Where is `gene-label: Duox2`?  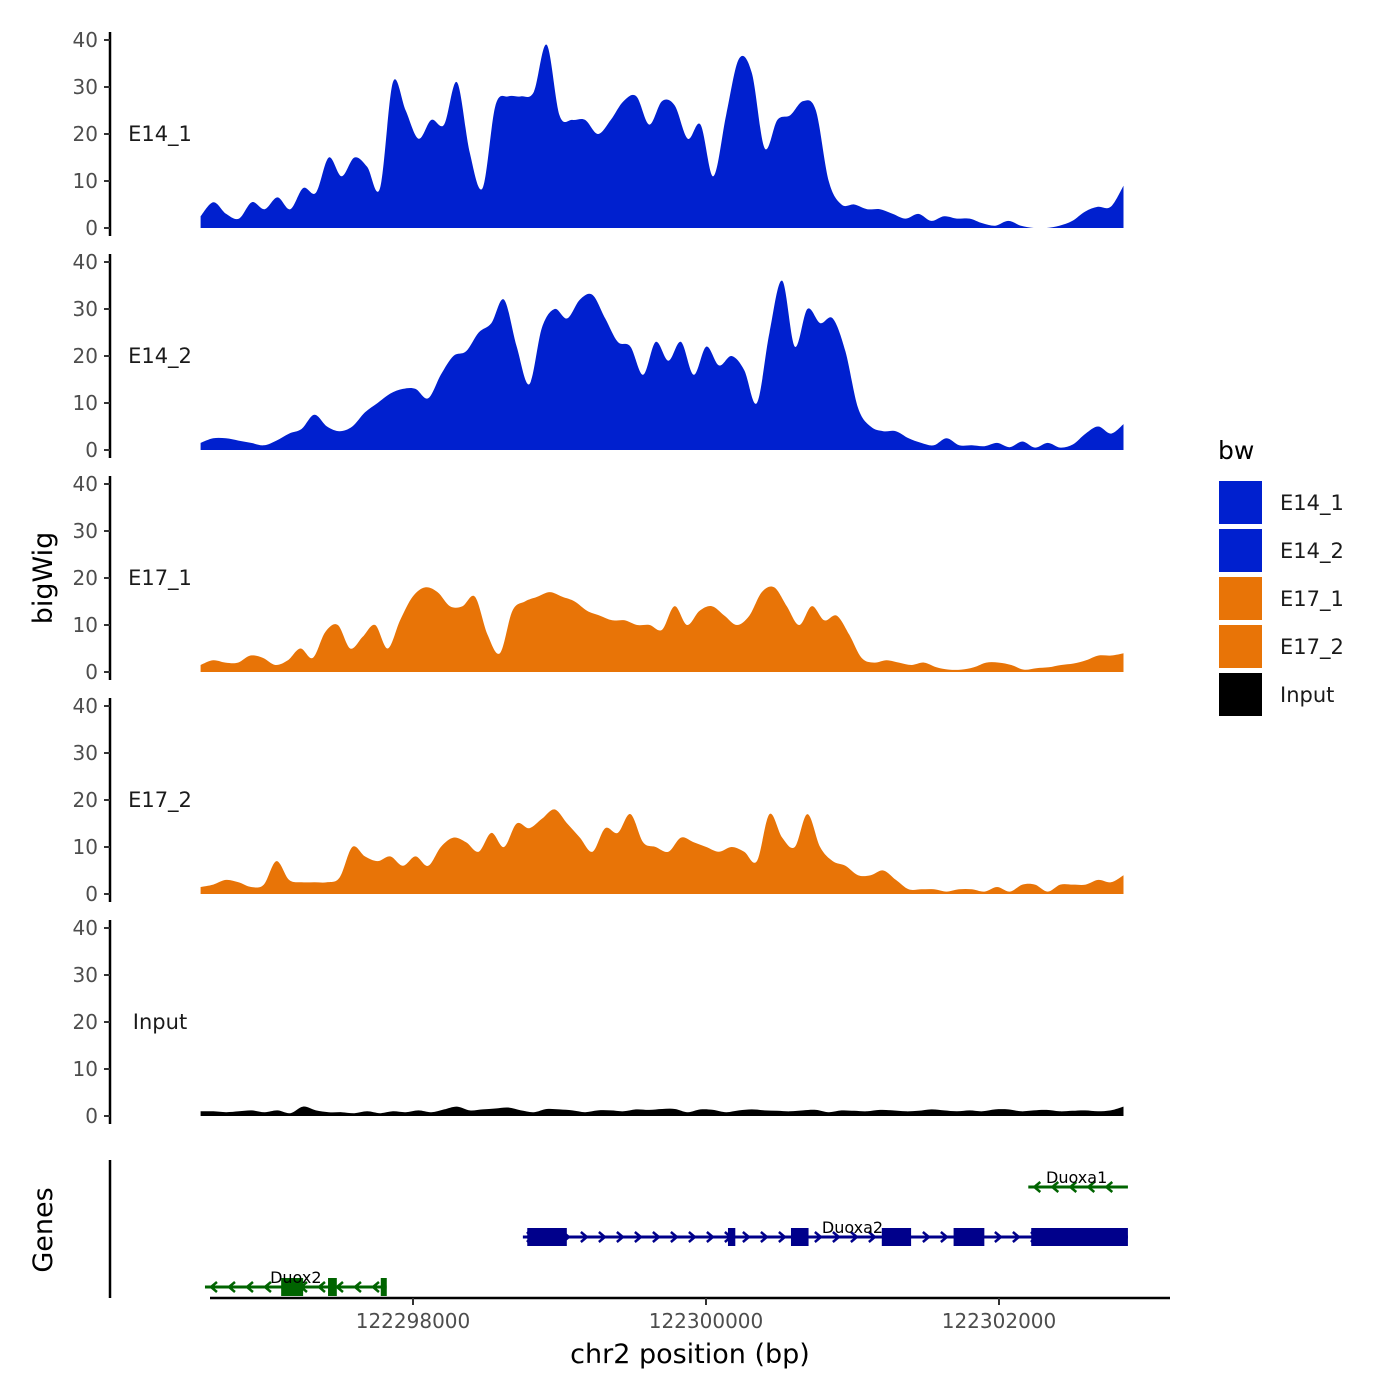
gene-label: Duox2 is located at coordinates (295, 1277).